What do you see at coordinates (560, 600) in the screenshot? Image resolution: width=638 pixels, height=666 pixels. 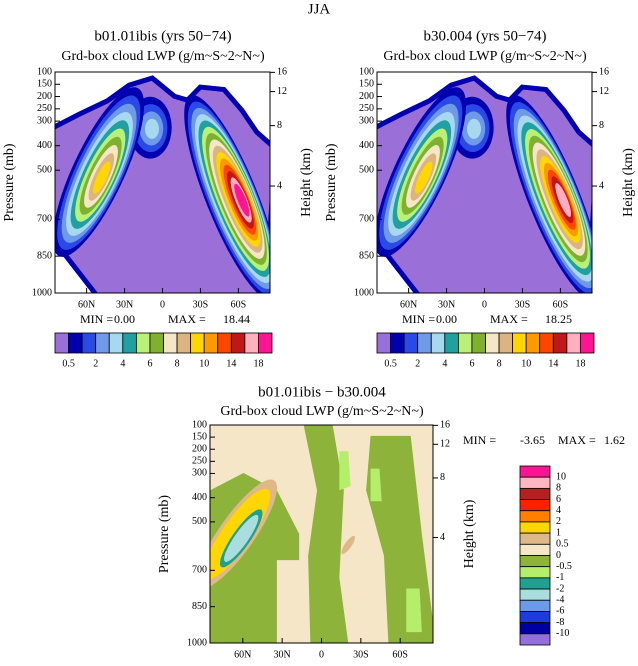 I see `colorbar-label: -4` at bounding box center [560, 600].